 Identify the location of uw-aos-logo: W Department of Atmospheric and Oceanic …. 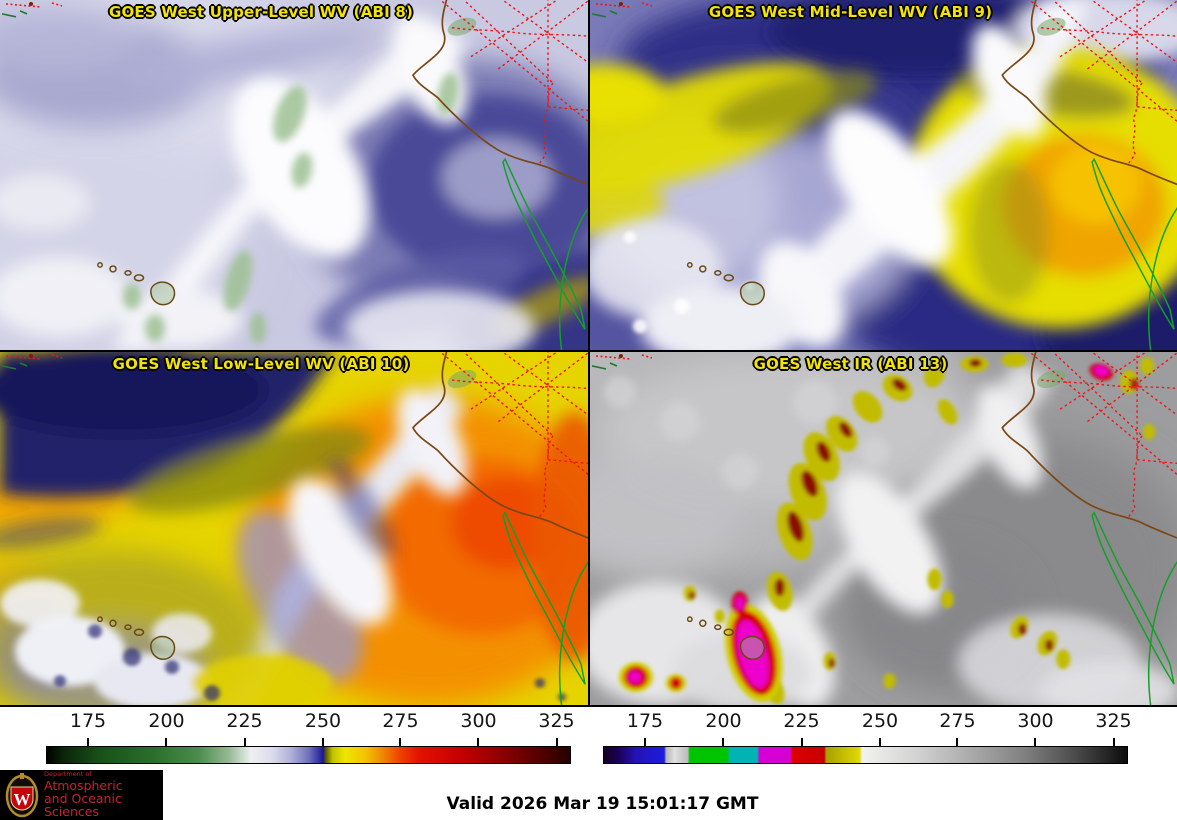
(81, 795).